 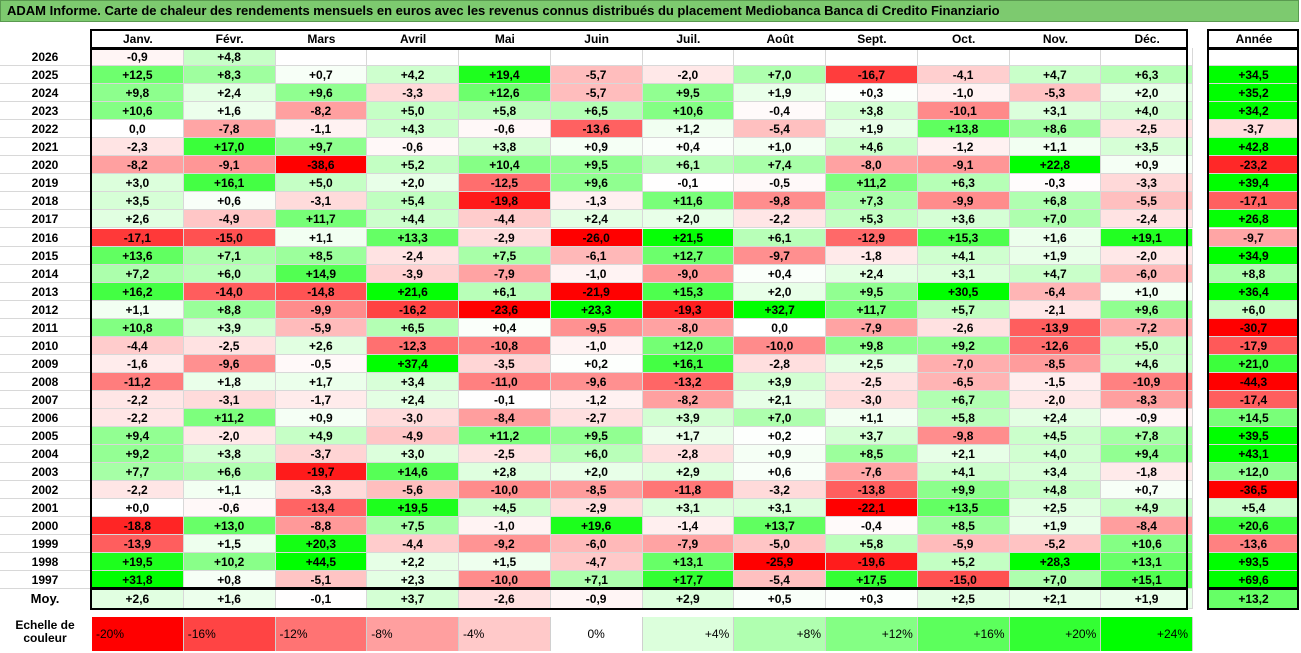 I want to click on scale-step: +4%, so click(x=688, y=634).